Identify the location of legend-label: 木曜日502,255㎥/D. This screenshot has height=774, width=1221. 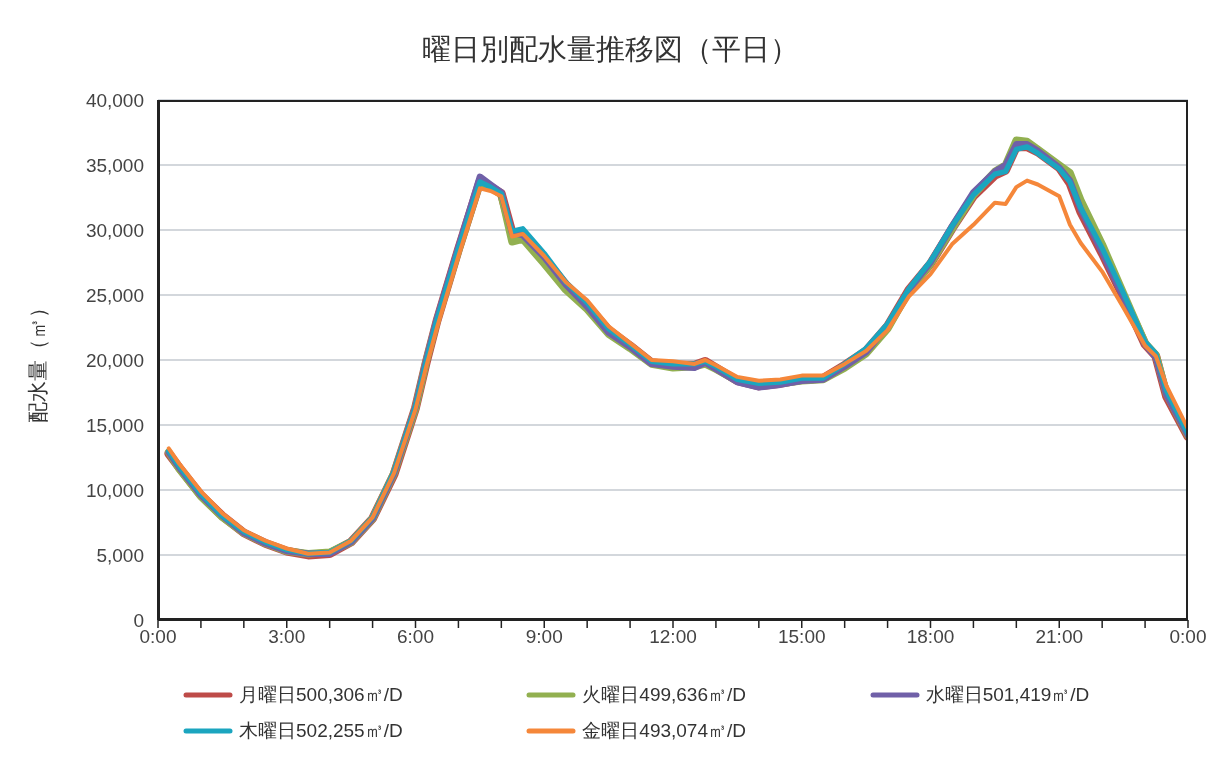
(321, 731).